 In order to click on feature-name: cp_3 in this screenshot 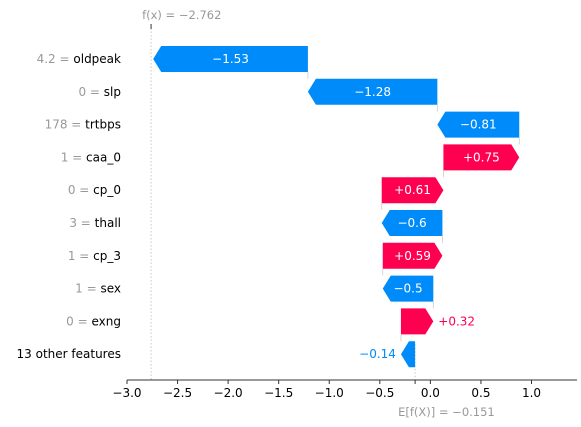, I will do `click(107, 256)`.